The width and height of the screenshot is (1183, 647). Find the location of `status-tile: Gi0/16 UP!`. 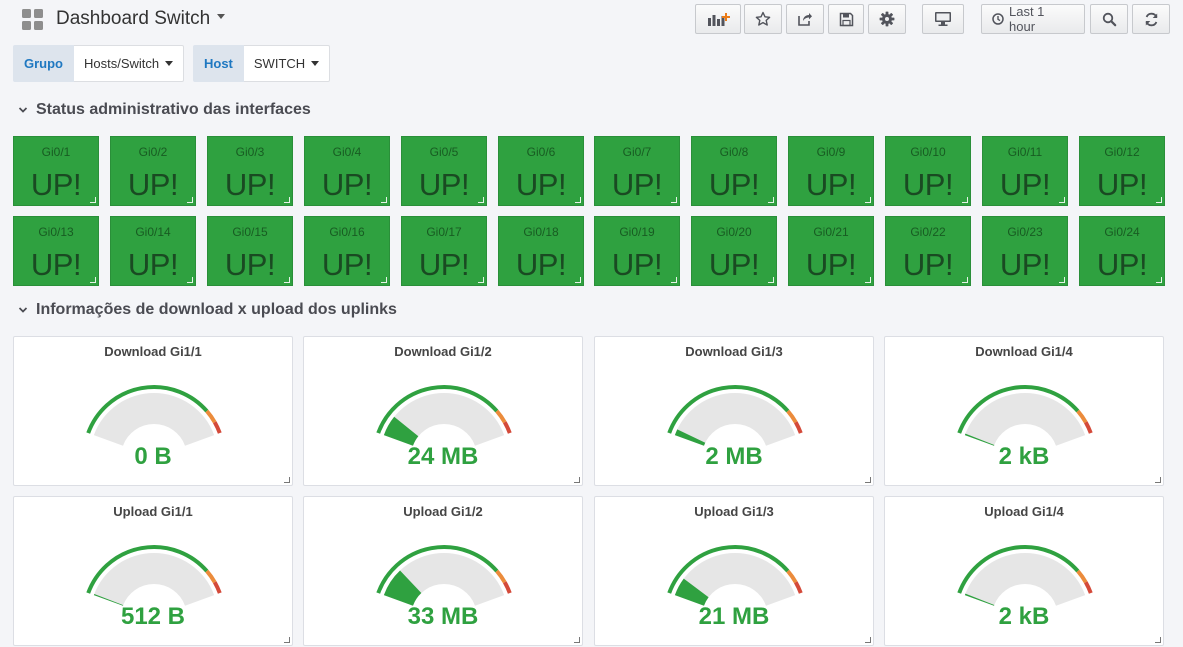

status-tile: Gi0/16 UP! is located at coordinates (347, 251).